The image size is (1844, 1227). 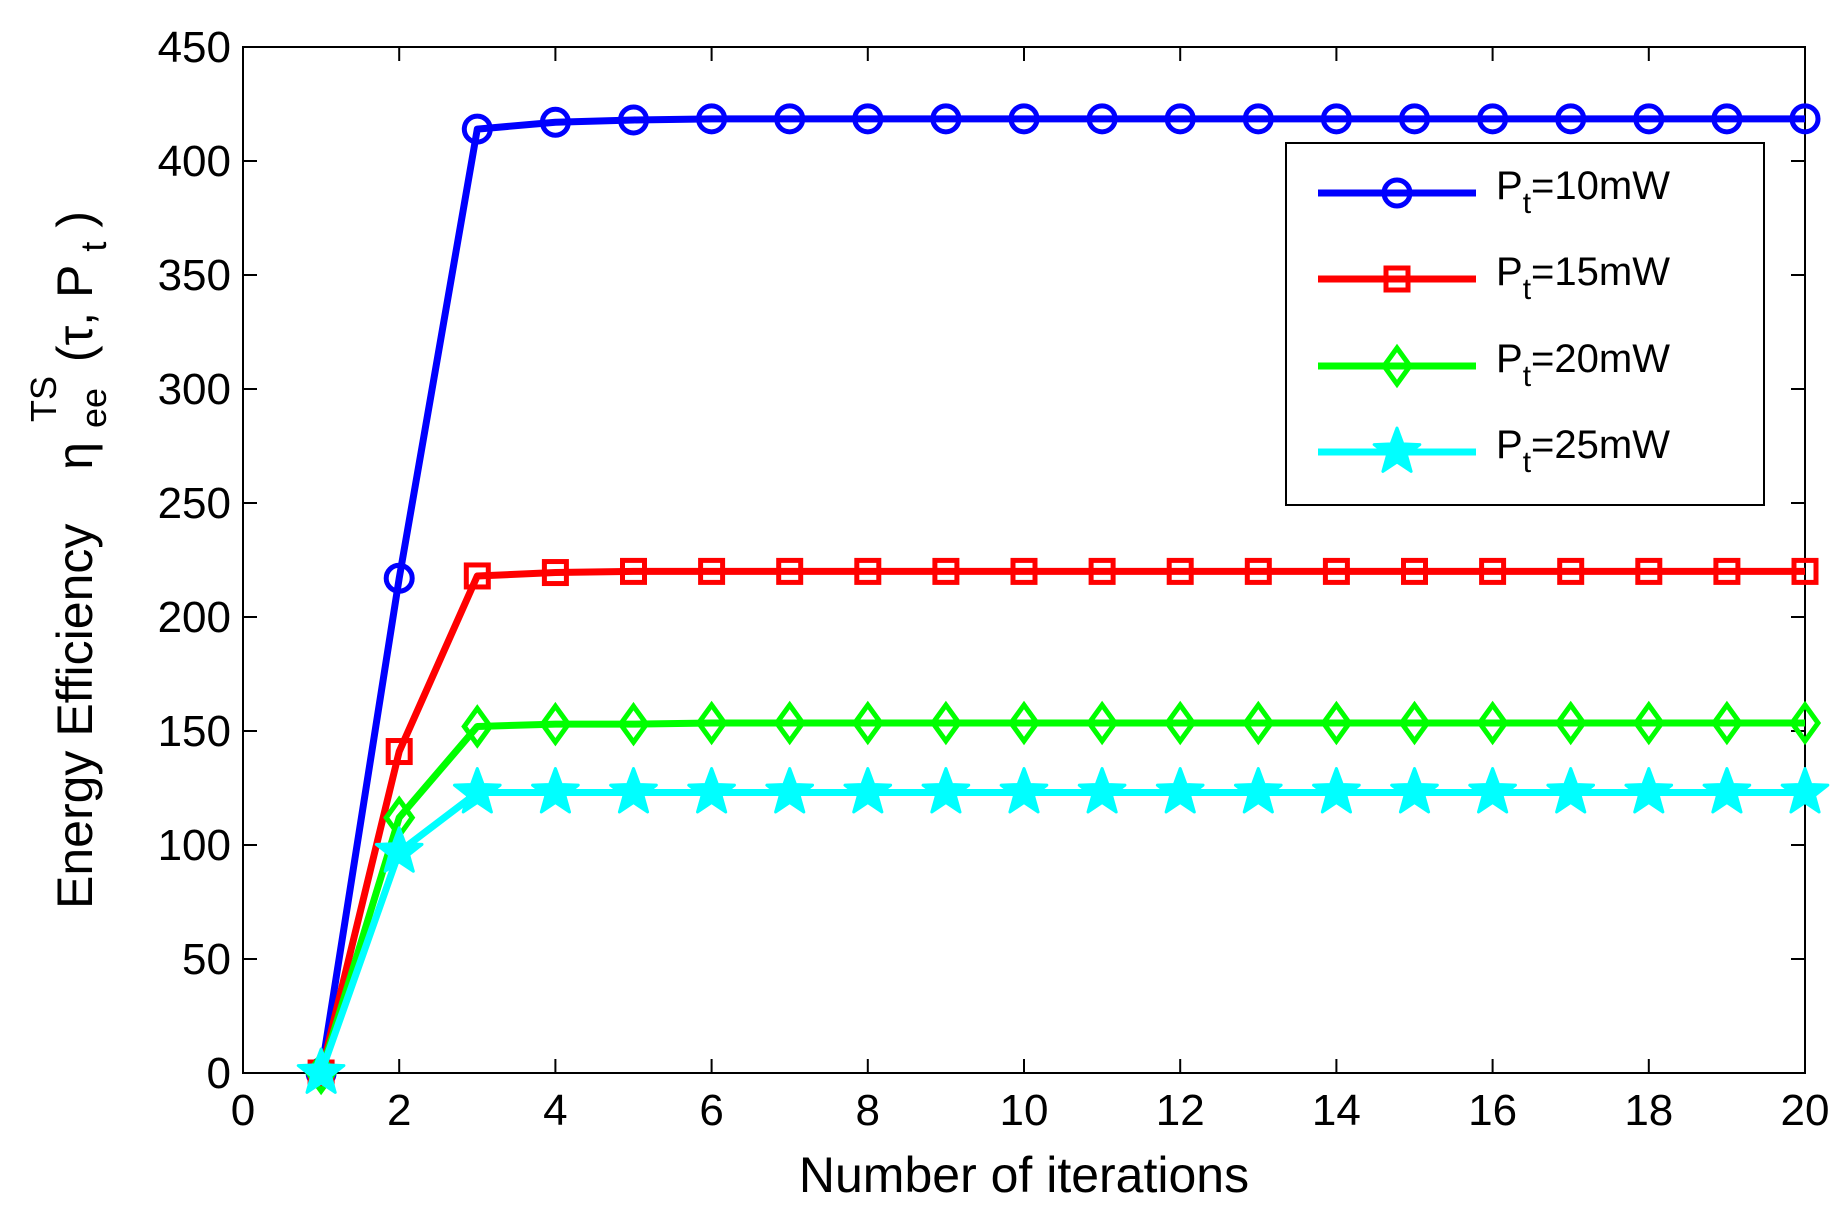 What do you see at coordinates (243, 1110) in the screenshot?
I see `x-tick-label: 0` at bounding box center [243, 1110].